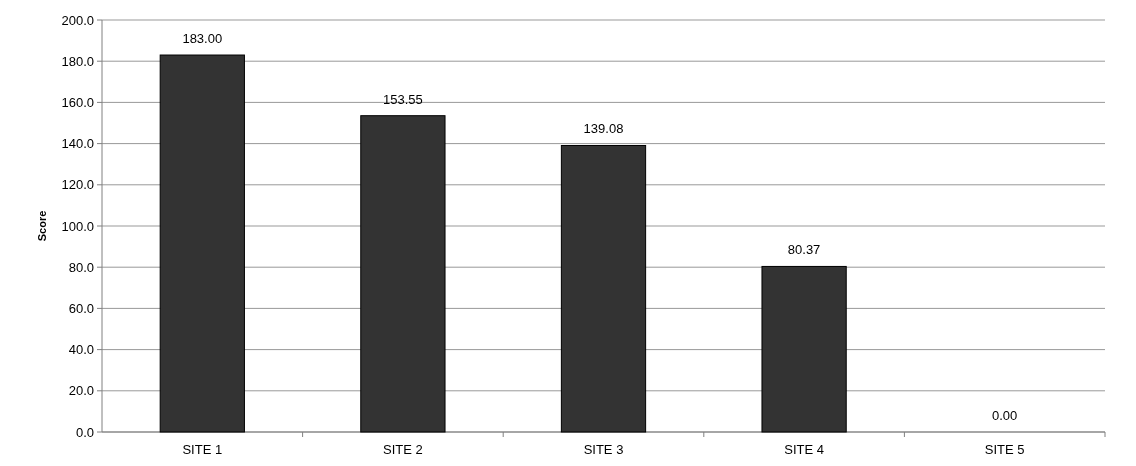 This screenshot has width=1136, height=466. I want to click on data-label: 80.37, so click(804, 250).